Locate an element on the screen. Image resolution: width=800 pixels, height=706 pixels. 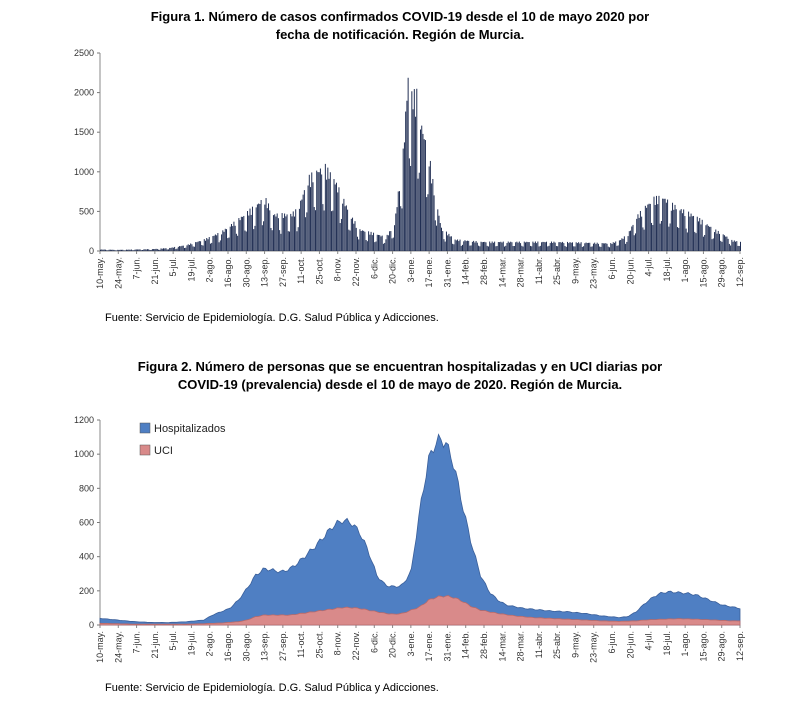
fig1-xtick-label: 31-ene. is located at coordinates (447, 272).